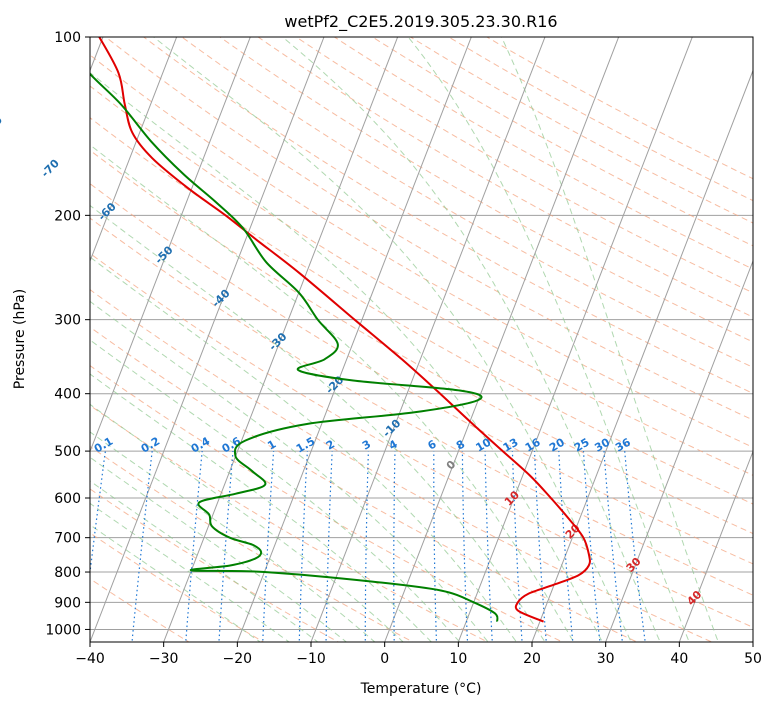  I want to click on isotherm-label: -70, so click(50, 168).